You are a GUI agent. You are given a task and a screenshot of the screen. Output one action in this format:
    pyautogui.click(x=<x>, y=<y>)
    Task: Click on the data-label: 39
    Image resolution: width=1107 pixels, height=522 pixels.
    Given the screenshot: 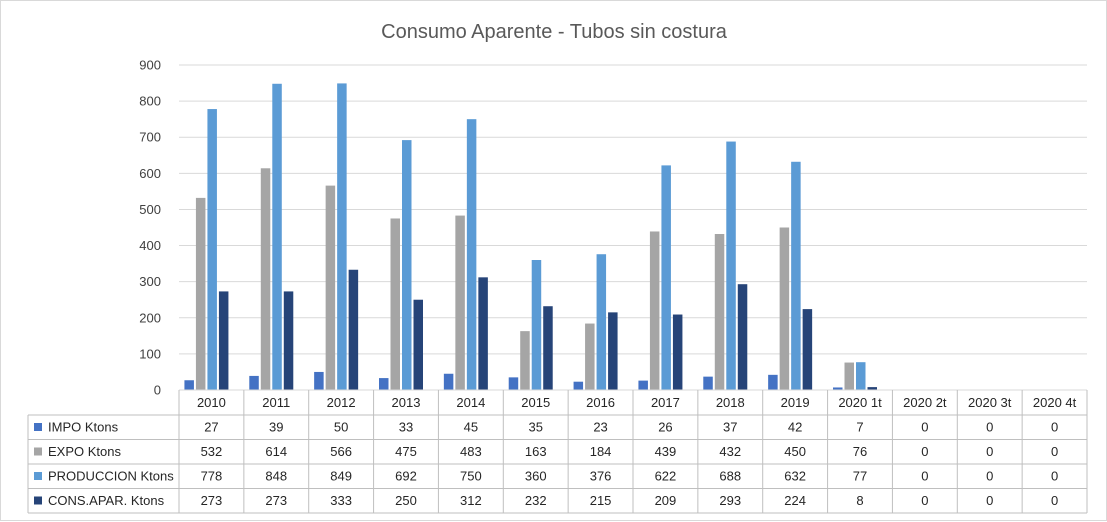 What is the action you would take?
    pyautogui.click(x=276, y=427)
    